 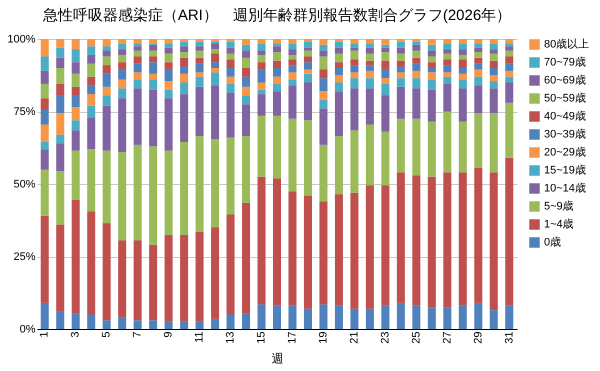 I want to click on x-tick-label: 23, so click(x=385, y=338).